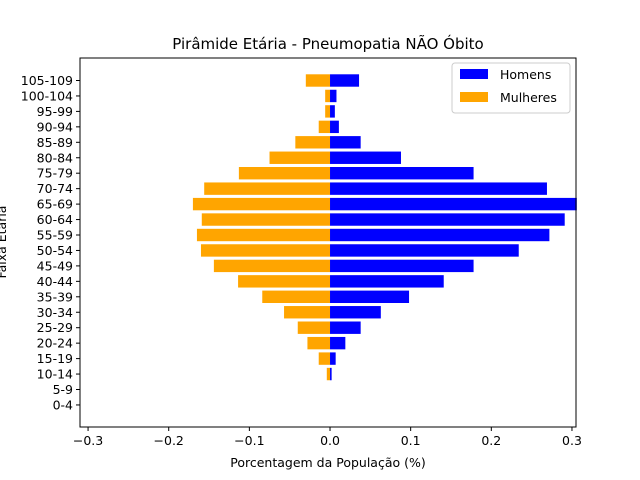  I want to click on y-tick-label: 105-109, so click(47, 80).